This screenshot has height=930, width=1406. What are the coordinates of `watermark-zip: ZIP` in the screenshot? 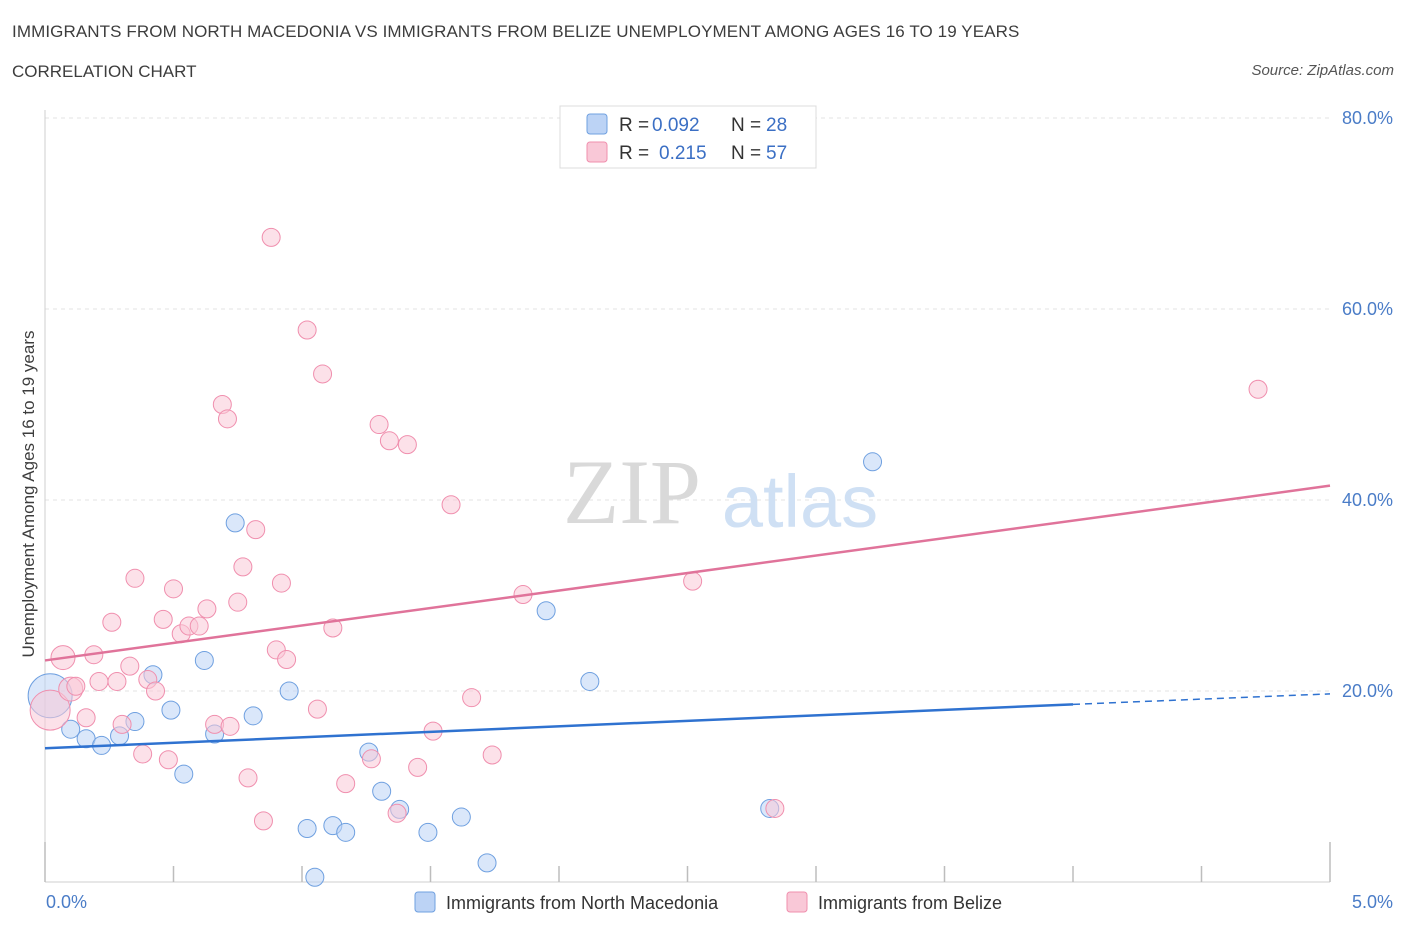 It's located at (632, 492).